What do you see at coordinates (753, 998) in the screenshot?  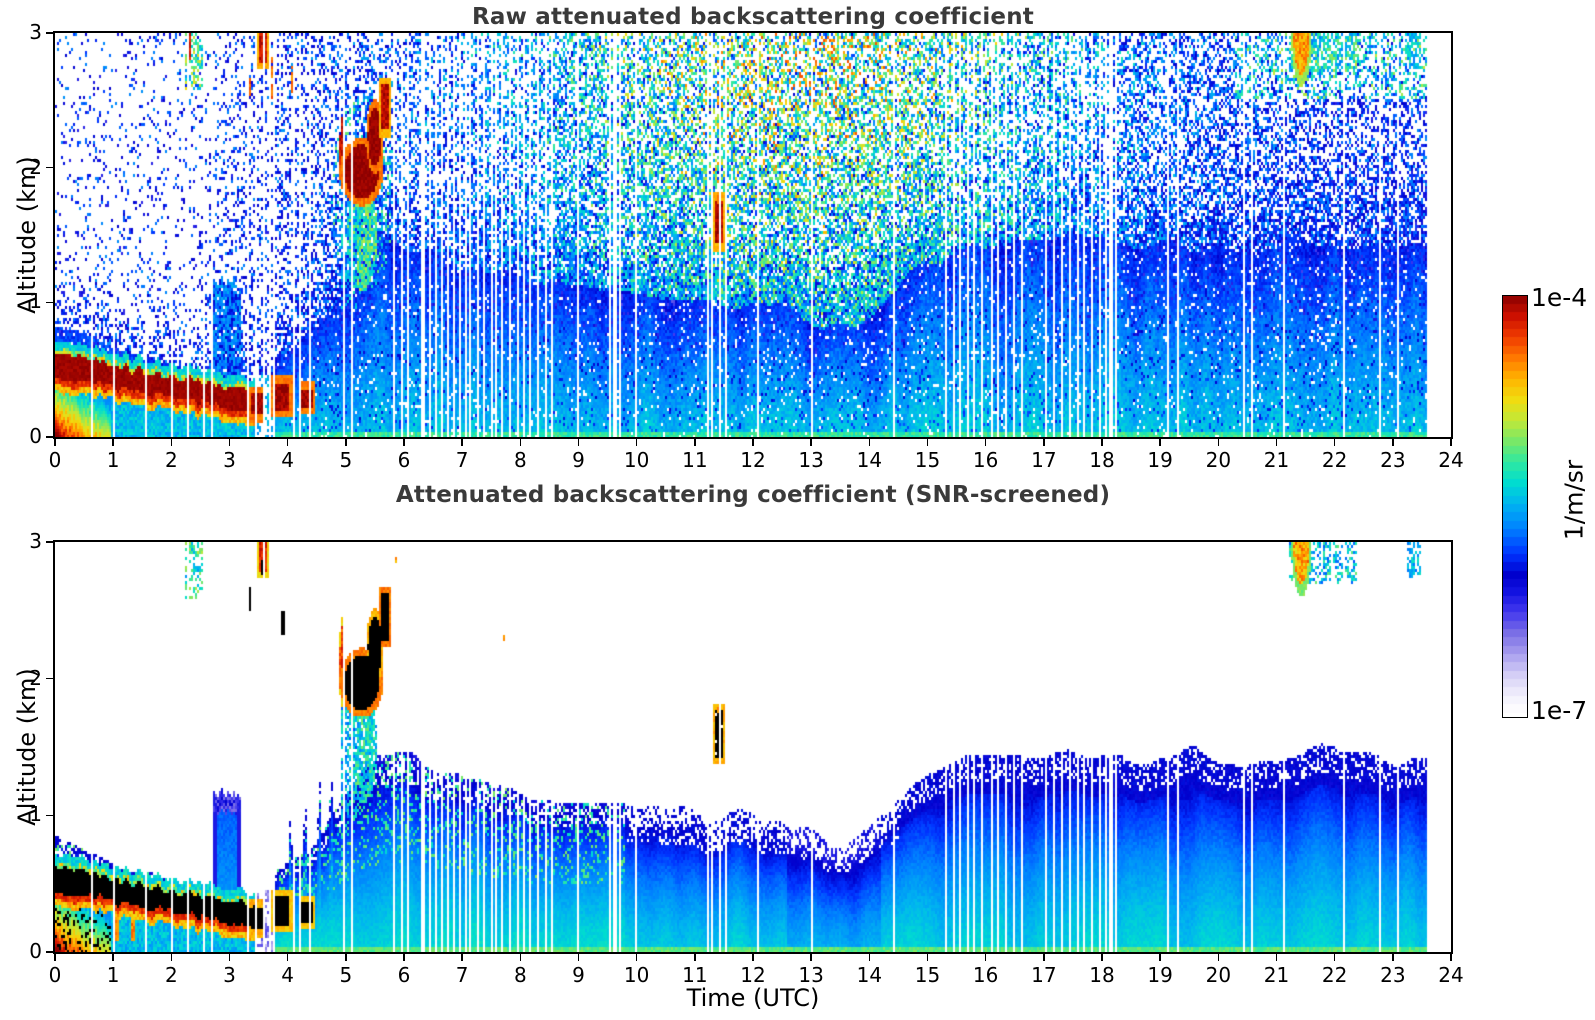 I see `x-axis-label: Time (UTC)` at bounding box center [753, 998].